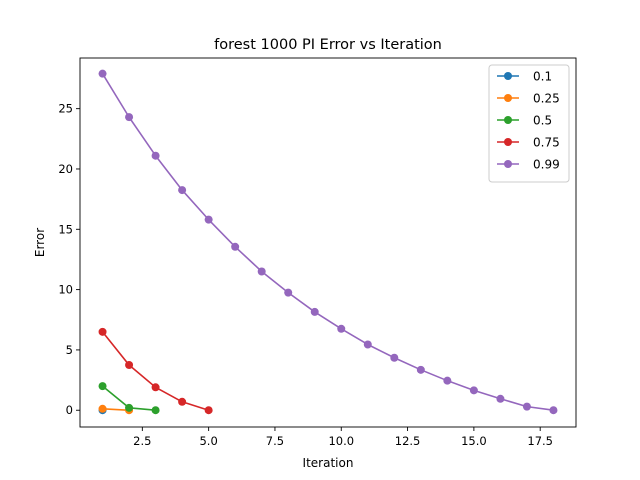 This screenshot has height=480, width=640. What do you see at coordinates (275, 441) in the screenshot?
I see `x-tick-label: 7.5` at bounding box center [275, 441].